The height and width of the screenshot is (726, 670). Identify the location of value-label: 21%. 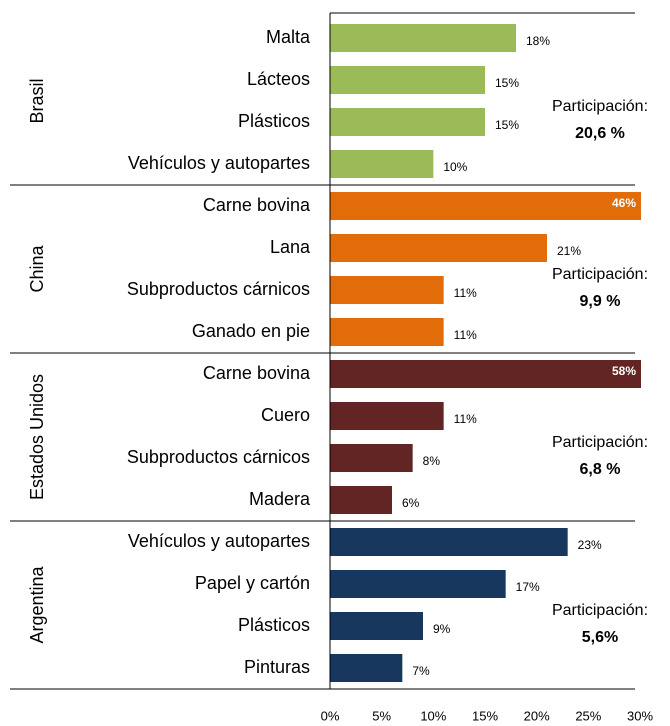
(569, 251).